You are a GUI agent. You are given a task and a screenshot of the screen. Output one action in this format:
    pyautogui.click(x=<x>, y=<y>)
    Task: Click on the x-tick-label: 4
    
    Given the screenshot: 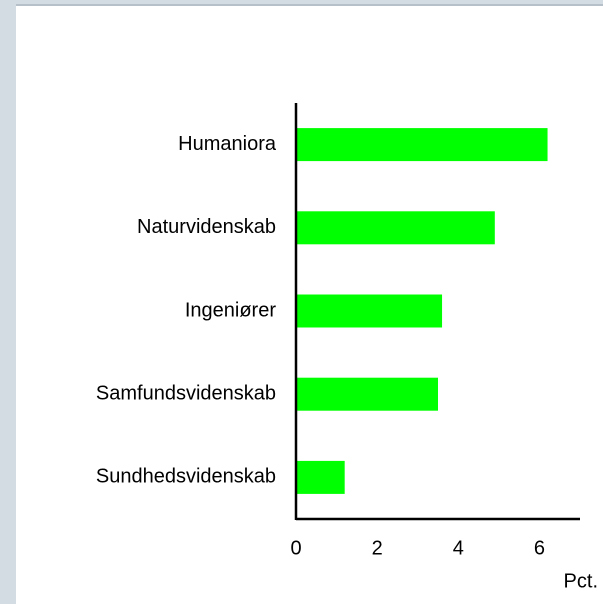 What is the action you would take?
    pyautogui.click(x=458, y=548)
    